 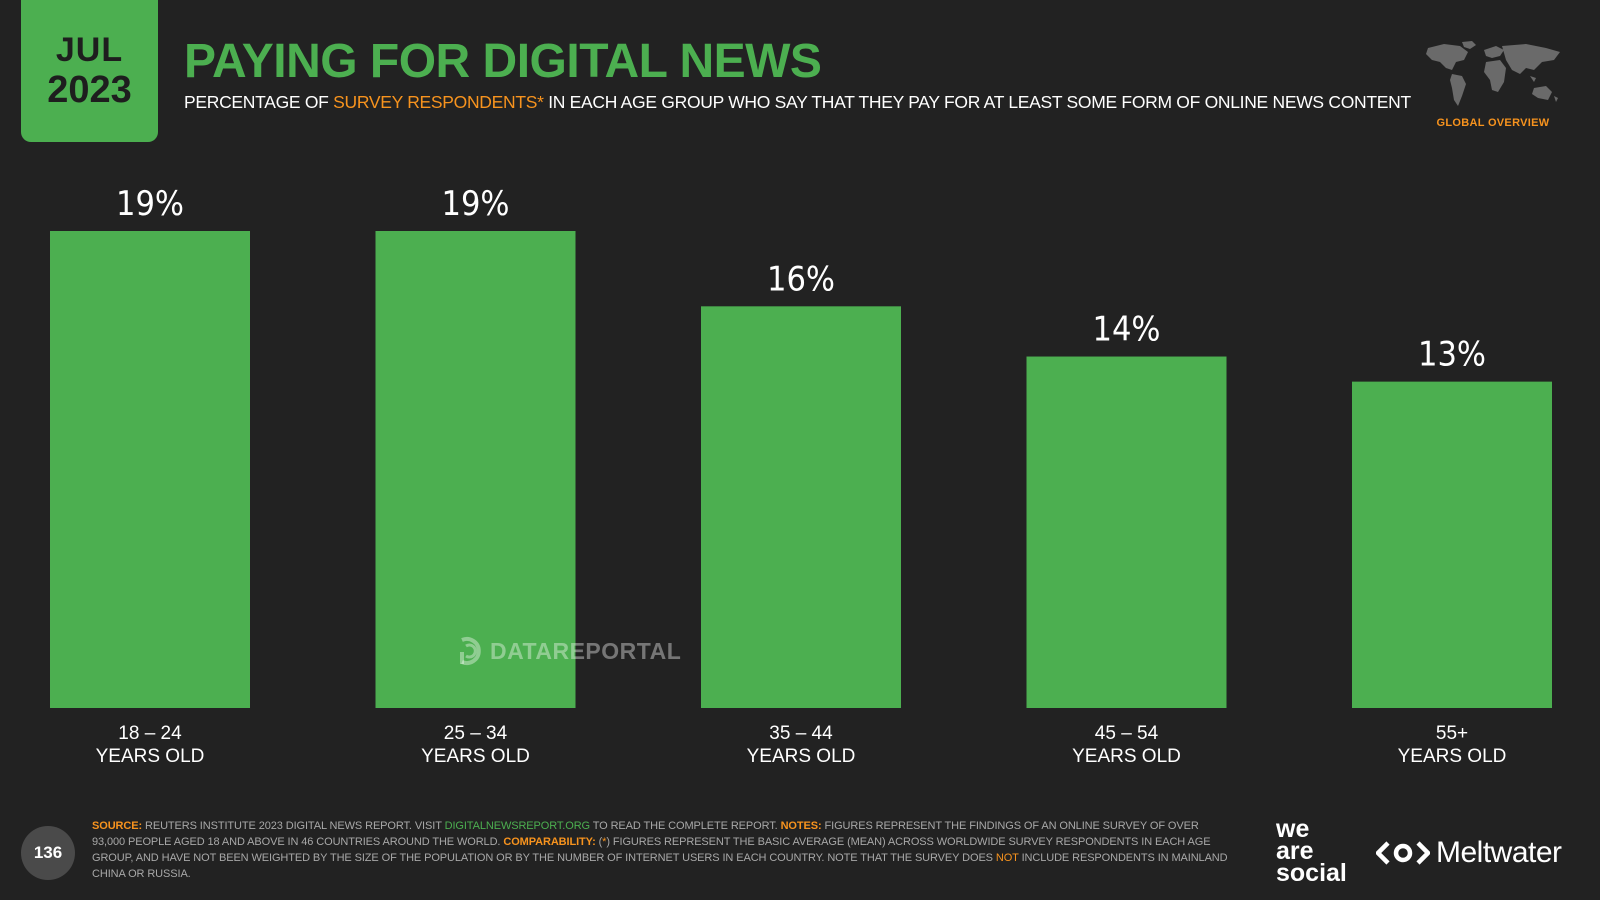 What do you see at coordinates (599, 842) in the screenshot?
I see `comparability-text-1: (` at bounding box center [599, 842].